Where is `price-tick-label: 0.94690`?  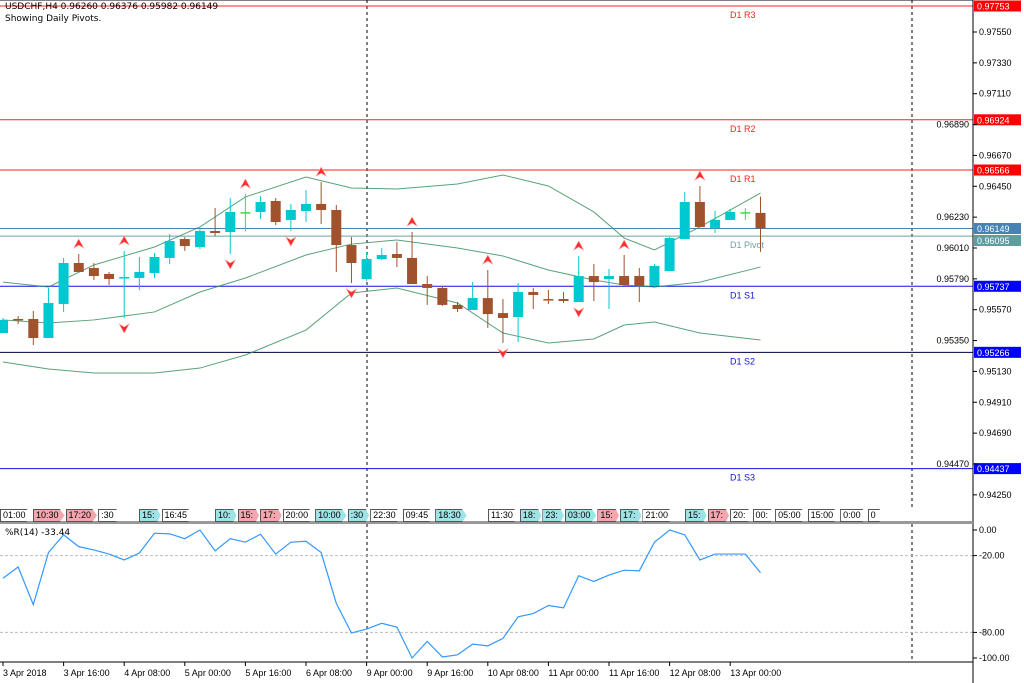 price-tick-label: 0.94690 is located at coordinates (995, 433).